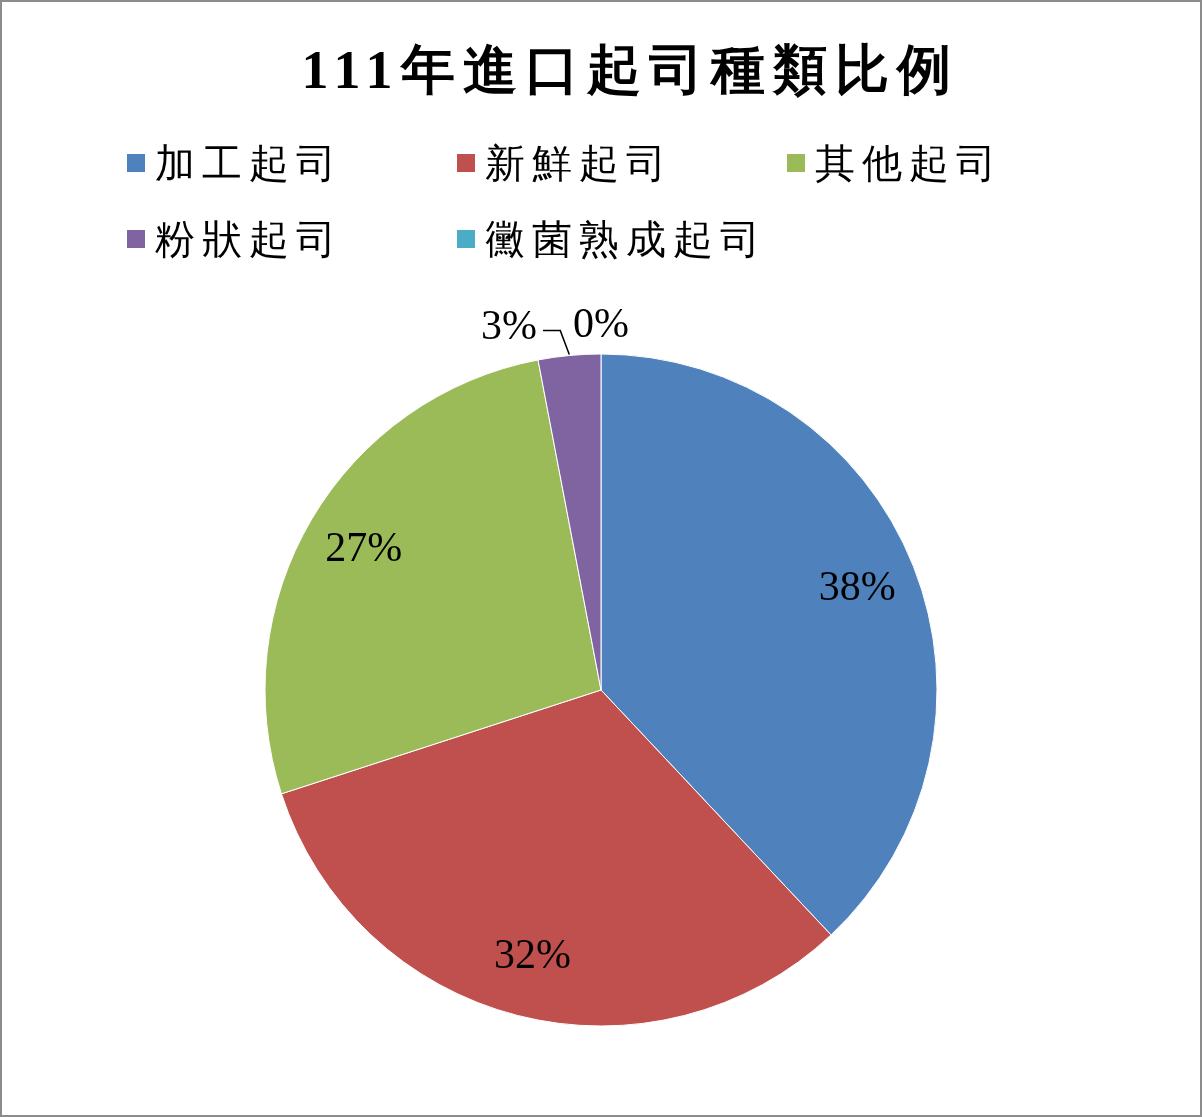 Image resolution: width=1202 pixels, height=1117 pixels. Describe the element at coordinates (579, 163) in the screenshot. I see `legend-label: 新鮮起司` at that location.